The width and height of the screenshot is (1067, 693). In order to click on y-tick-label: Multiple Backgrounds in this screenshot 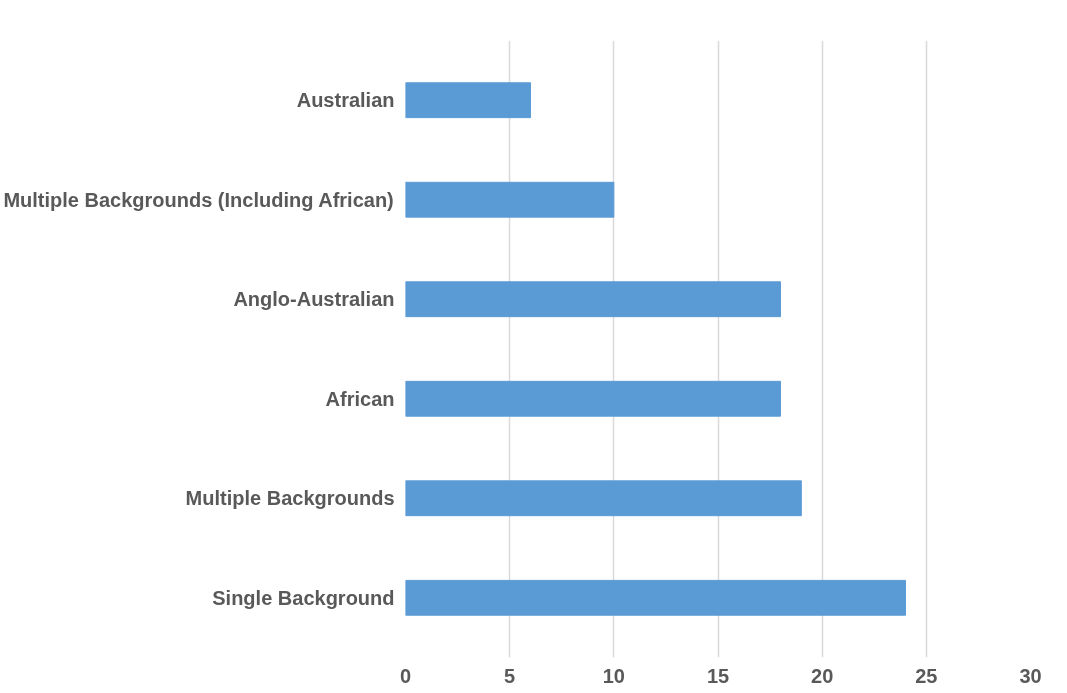, I will do `click(290, 498)`.